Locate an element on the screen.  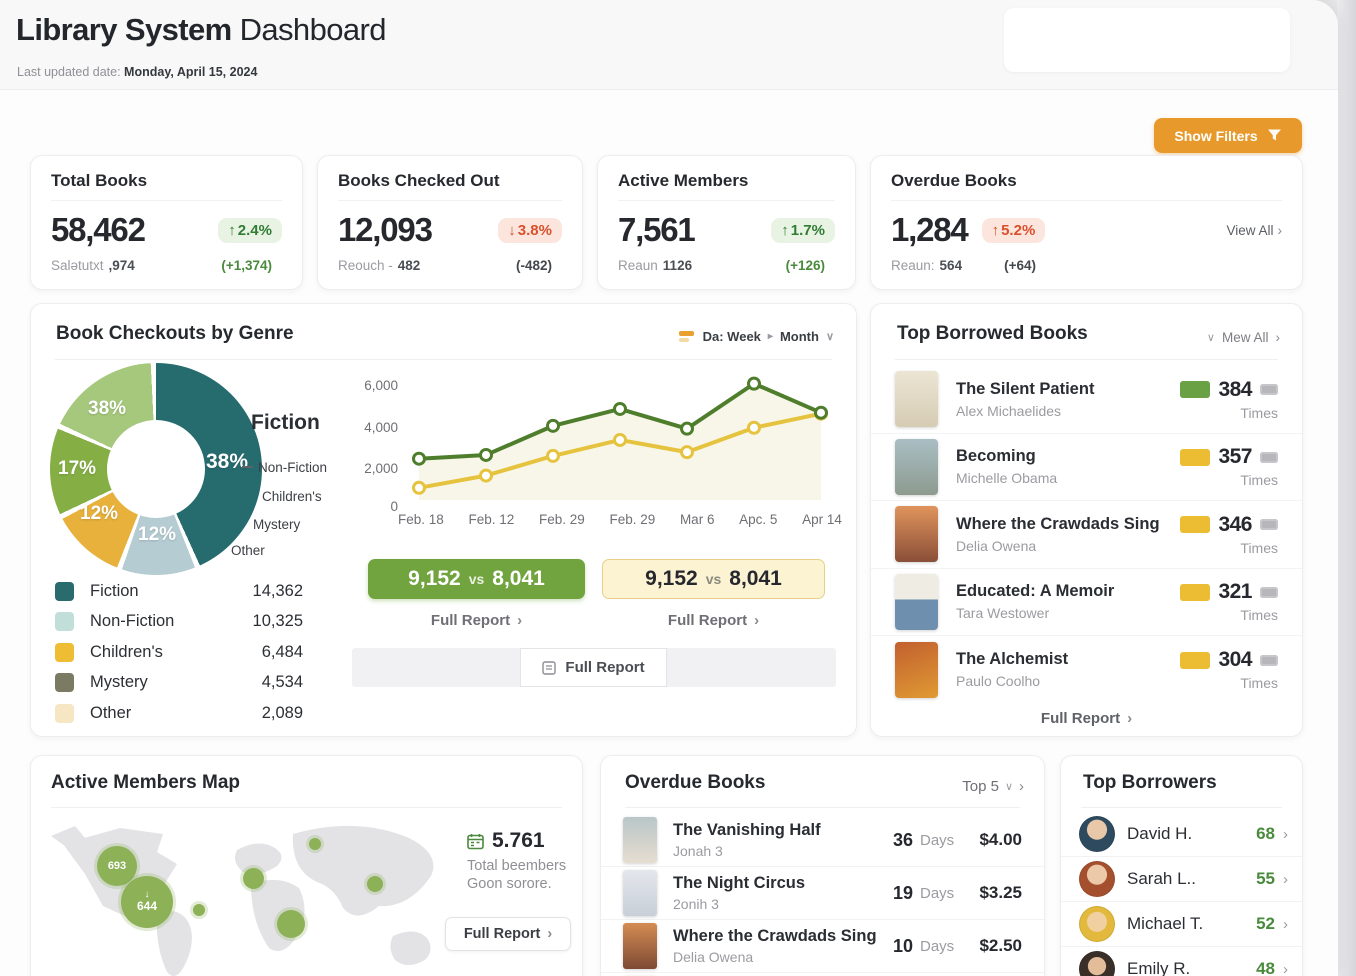
toggle-week-label: Da: Week is located at coordinates (731, 336).